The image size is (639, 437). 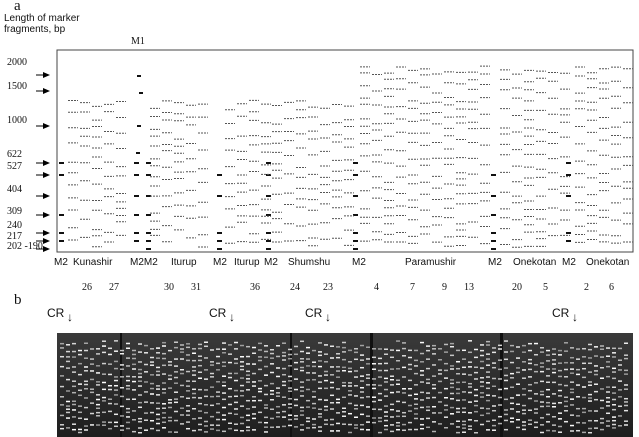 What do you see at coordinates (255, 287) in the screenshot?
I see `sample-number: 36` at bounding box center [255, 287].